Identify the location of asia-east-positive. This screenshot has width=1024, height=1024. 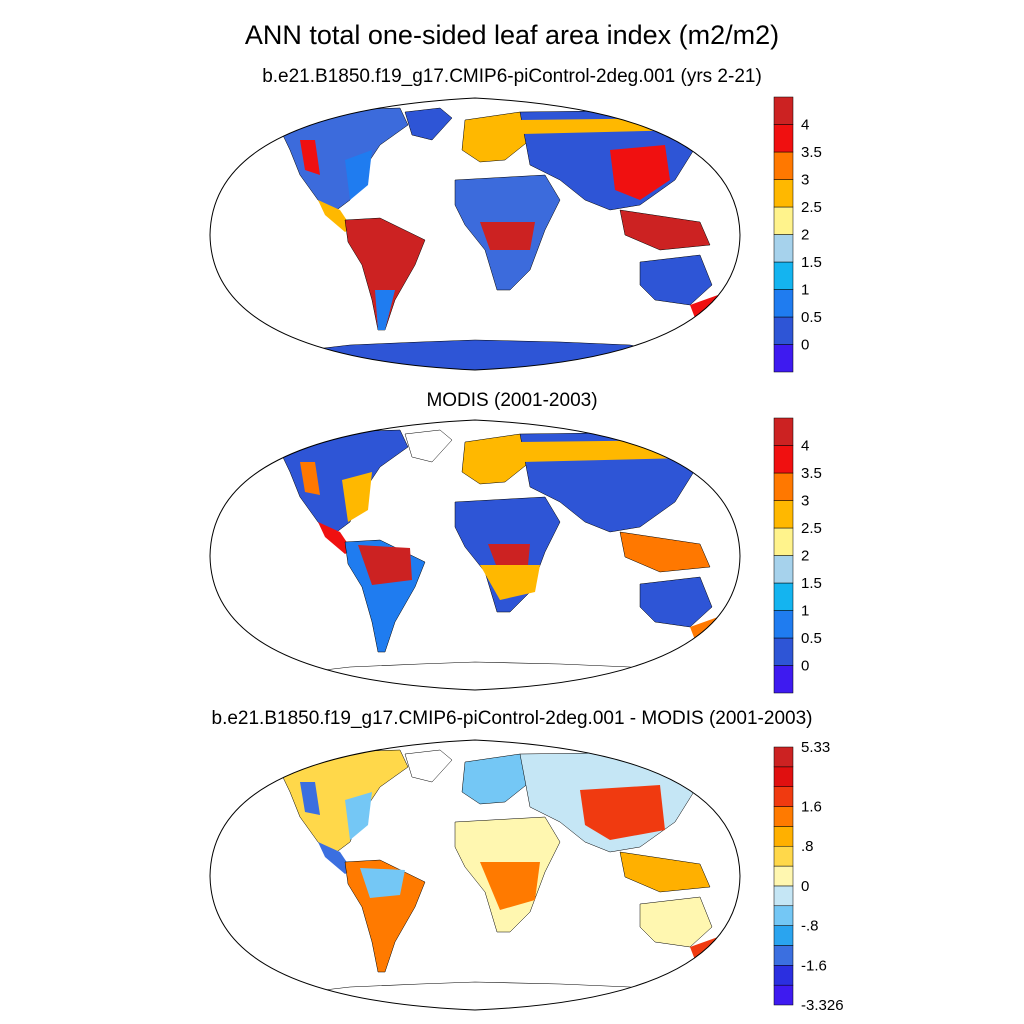
(622, 812).